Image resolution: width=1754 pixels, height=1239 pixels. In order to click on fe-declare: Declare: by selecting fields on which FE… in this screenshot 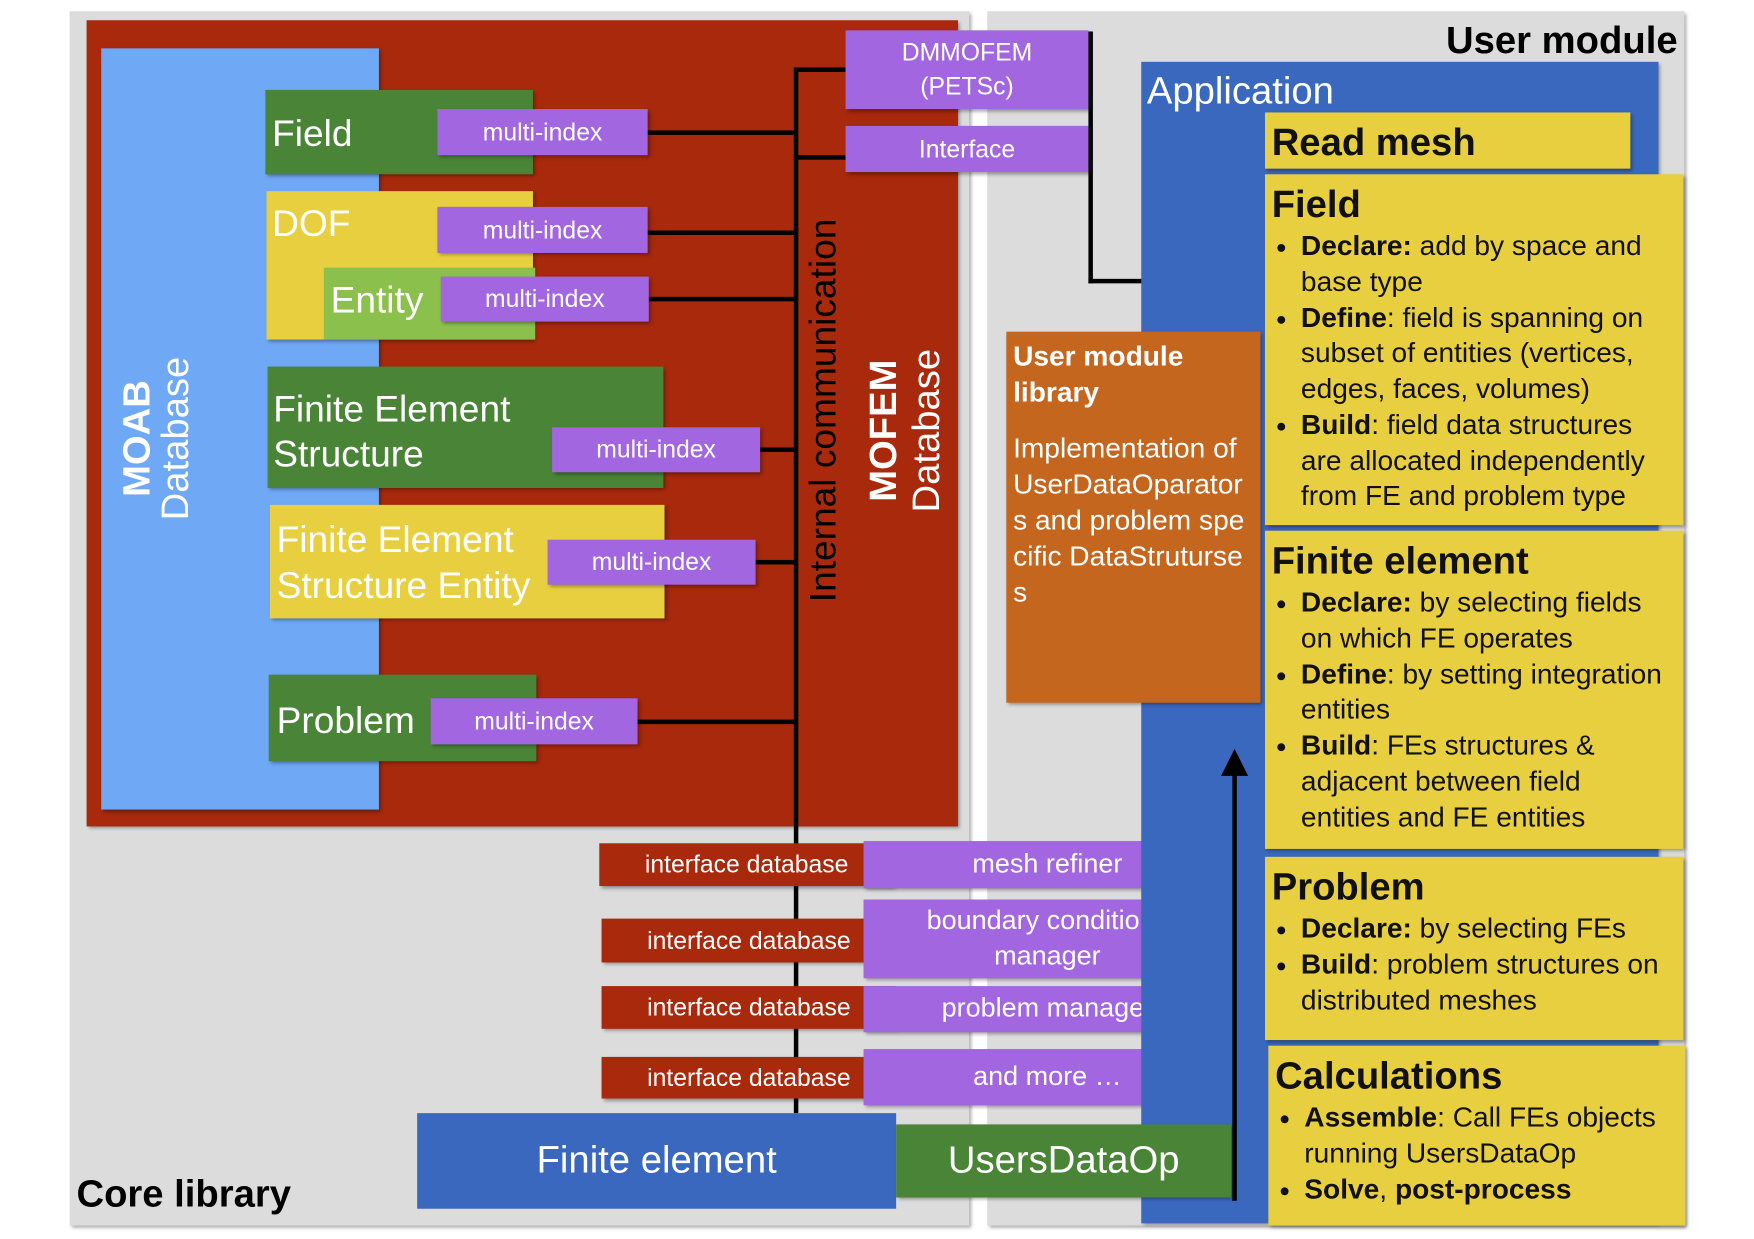, I will do `click(1489, 621)`.